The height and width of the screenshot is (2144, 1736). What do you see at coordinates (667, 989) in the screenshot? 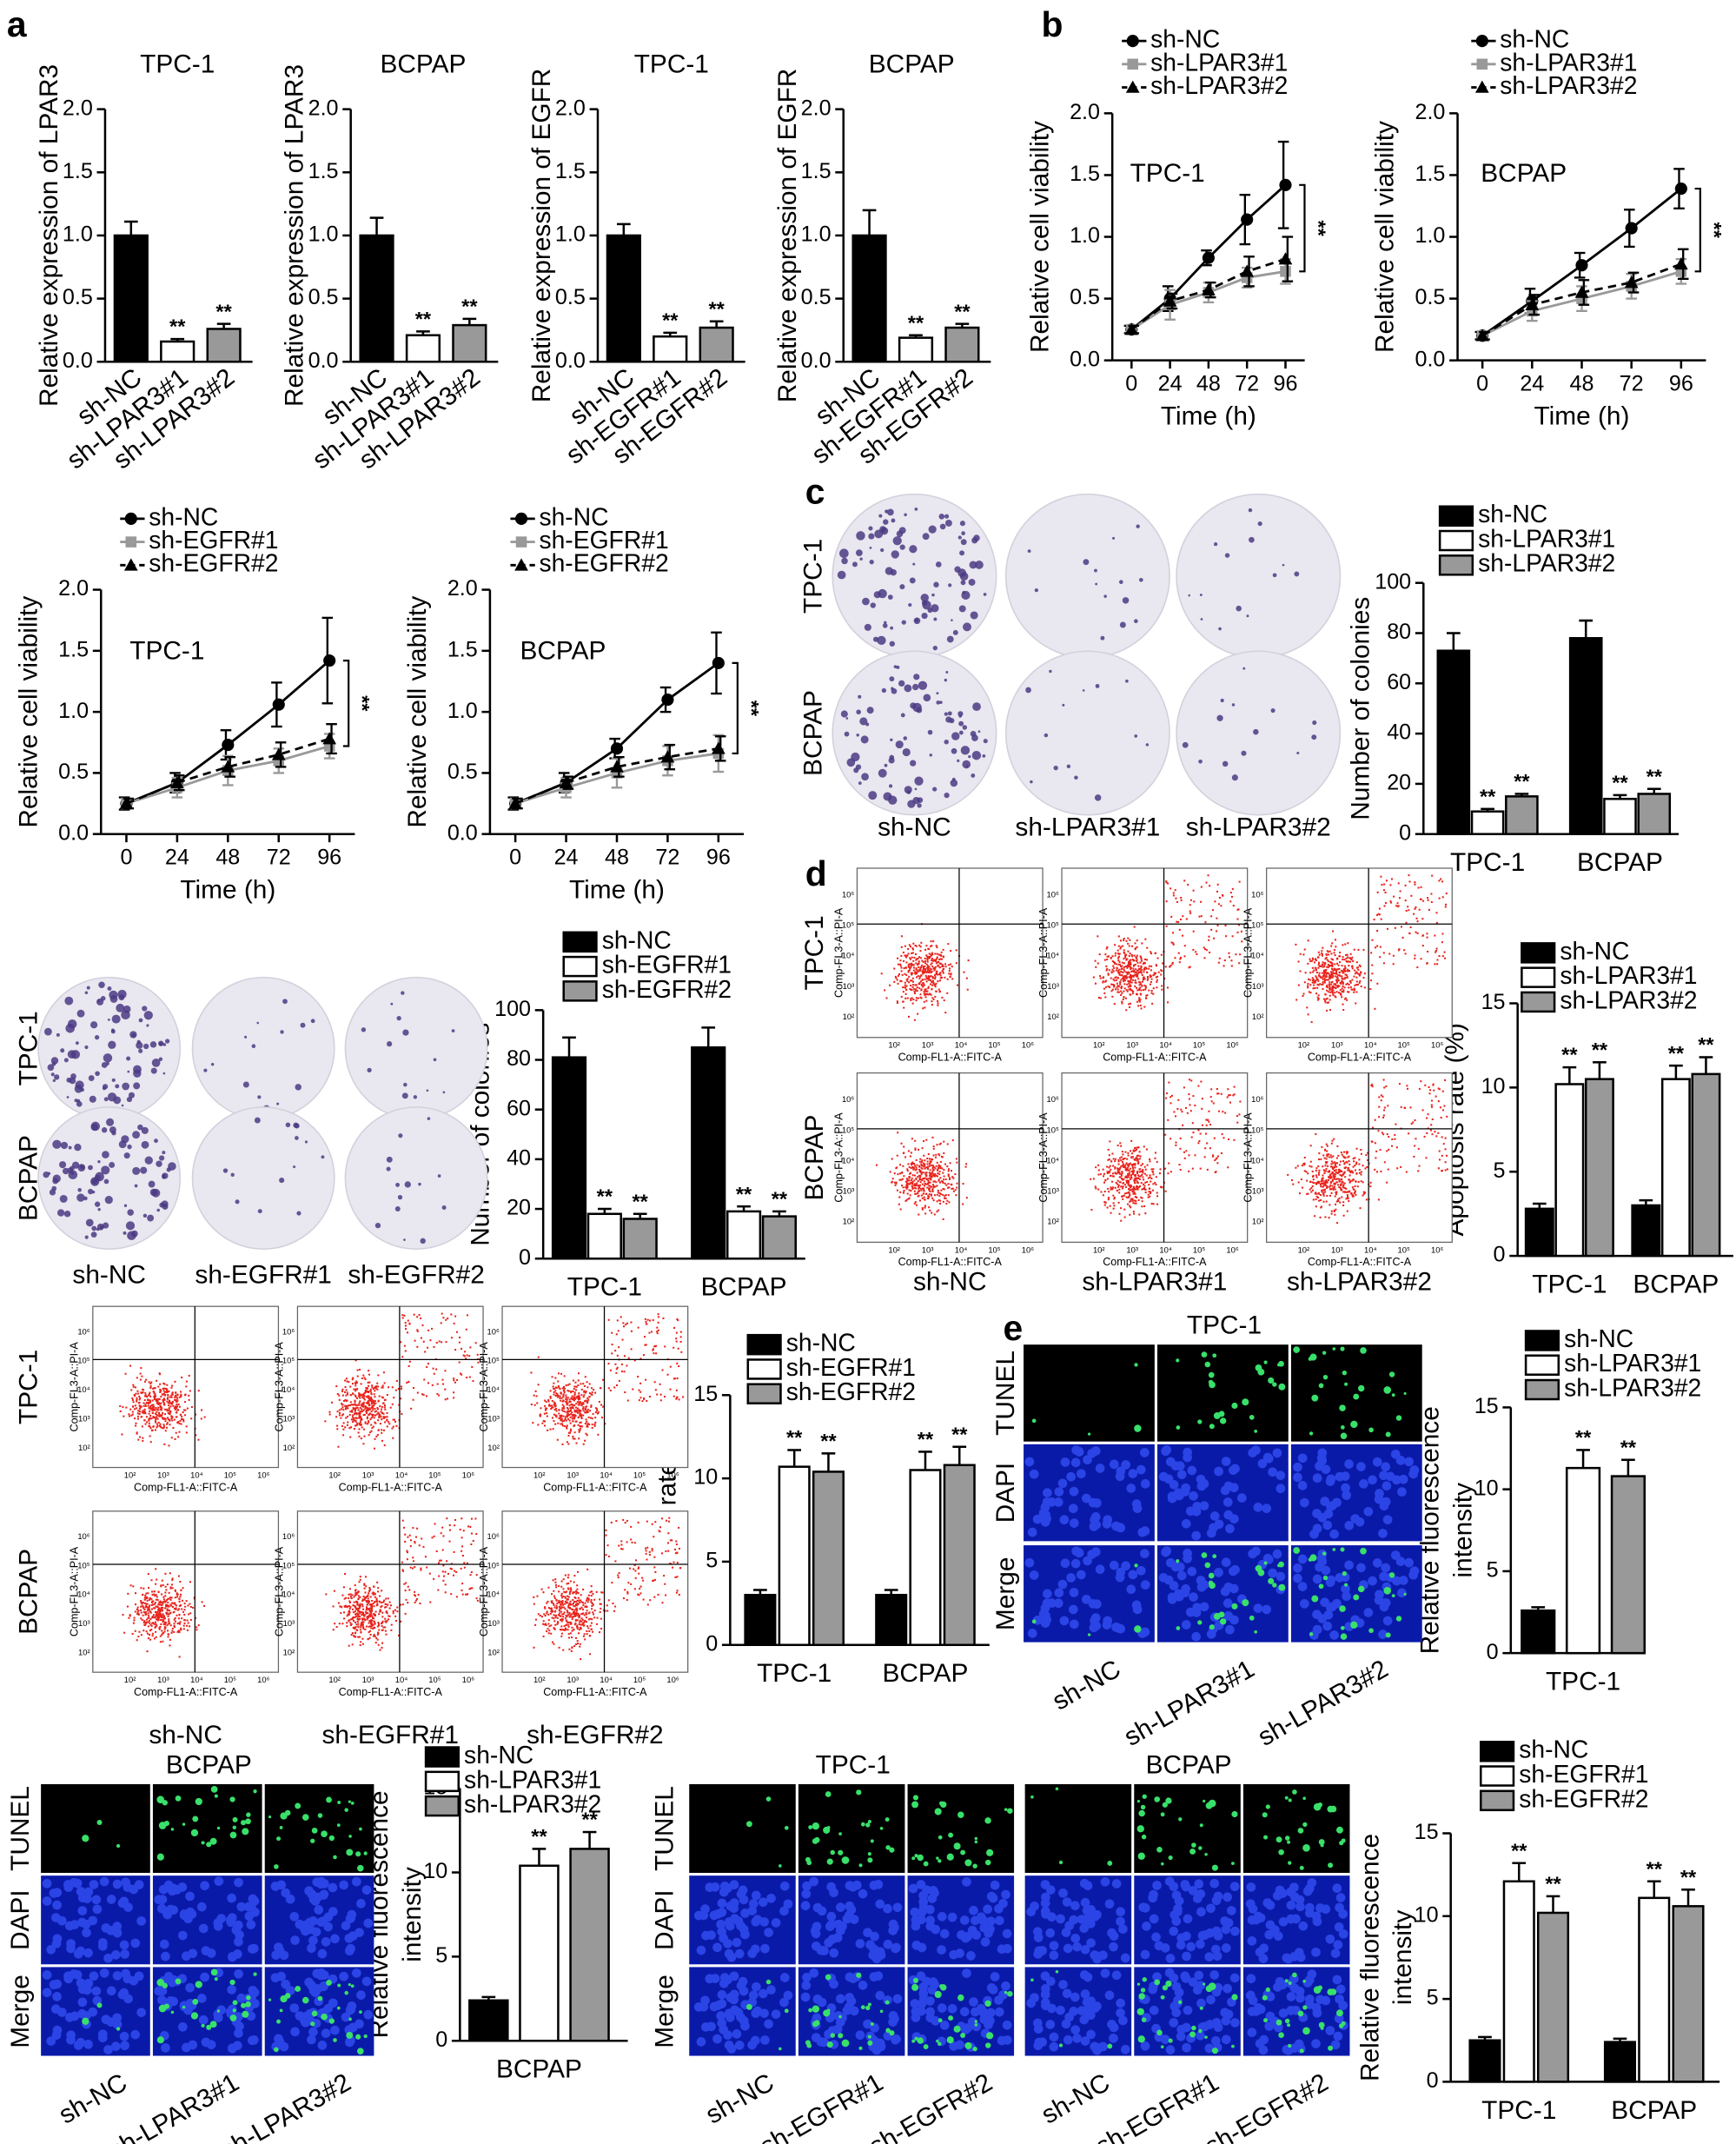
I see `legend-label: sh-EGFR#2` at bounding box center [667, 989].